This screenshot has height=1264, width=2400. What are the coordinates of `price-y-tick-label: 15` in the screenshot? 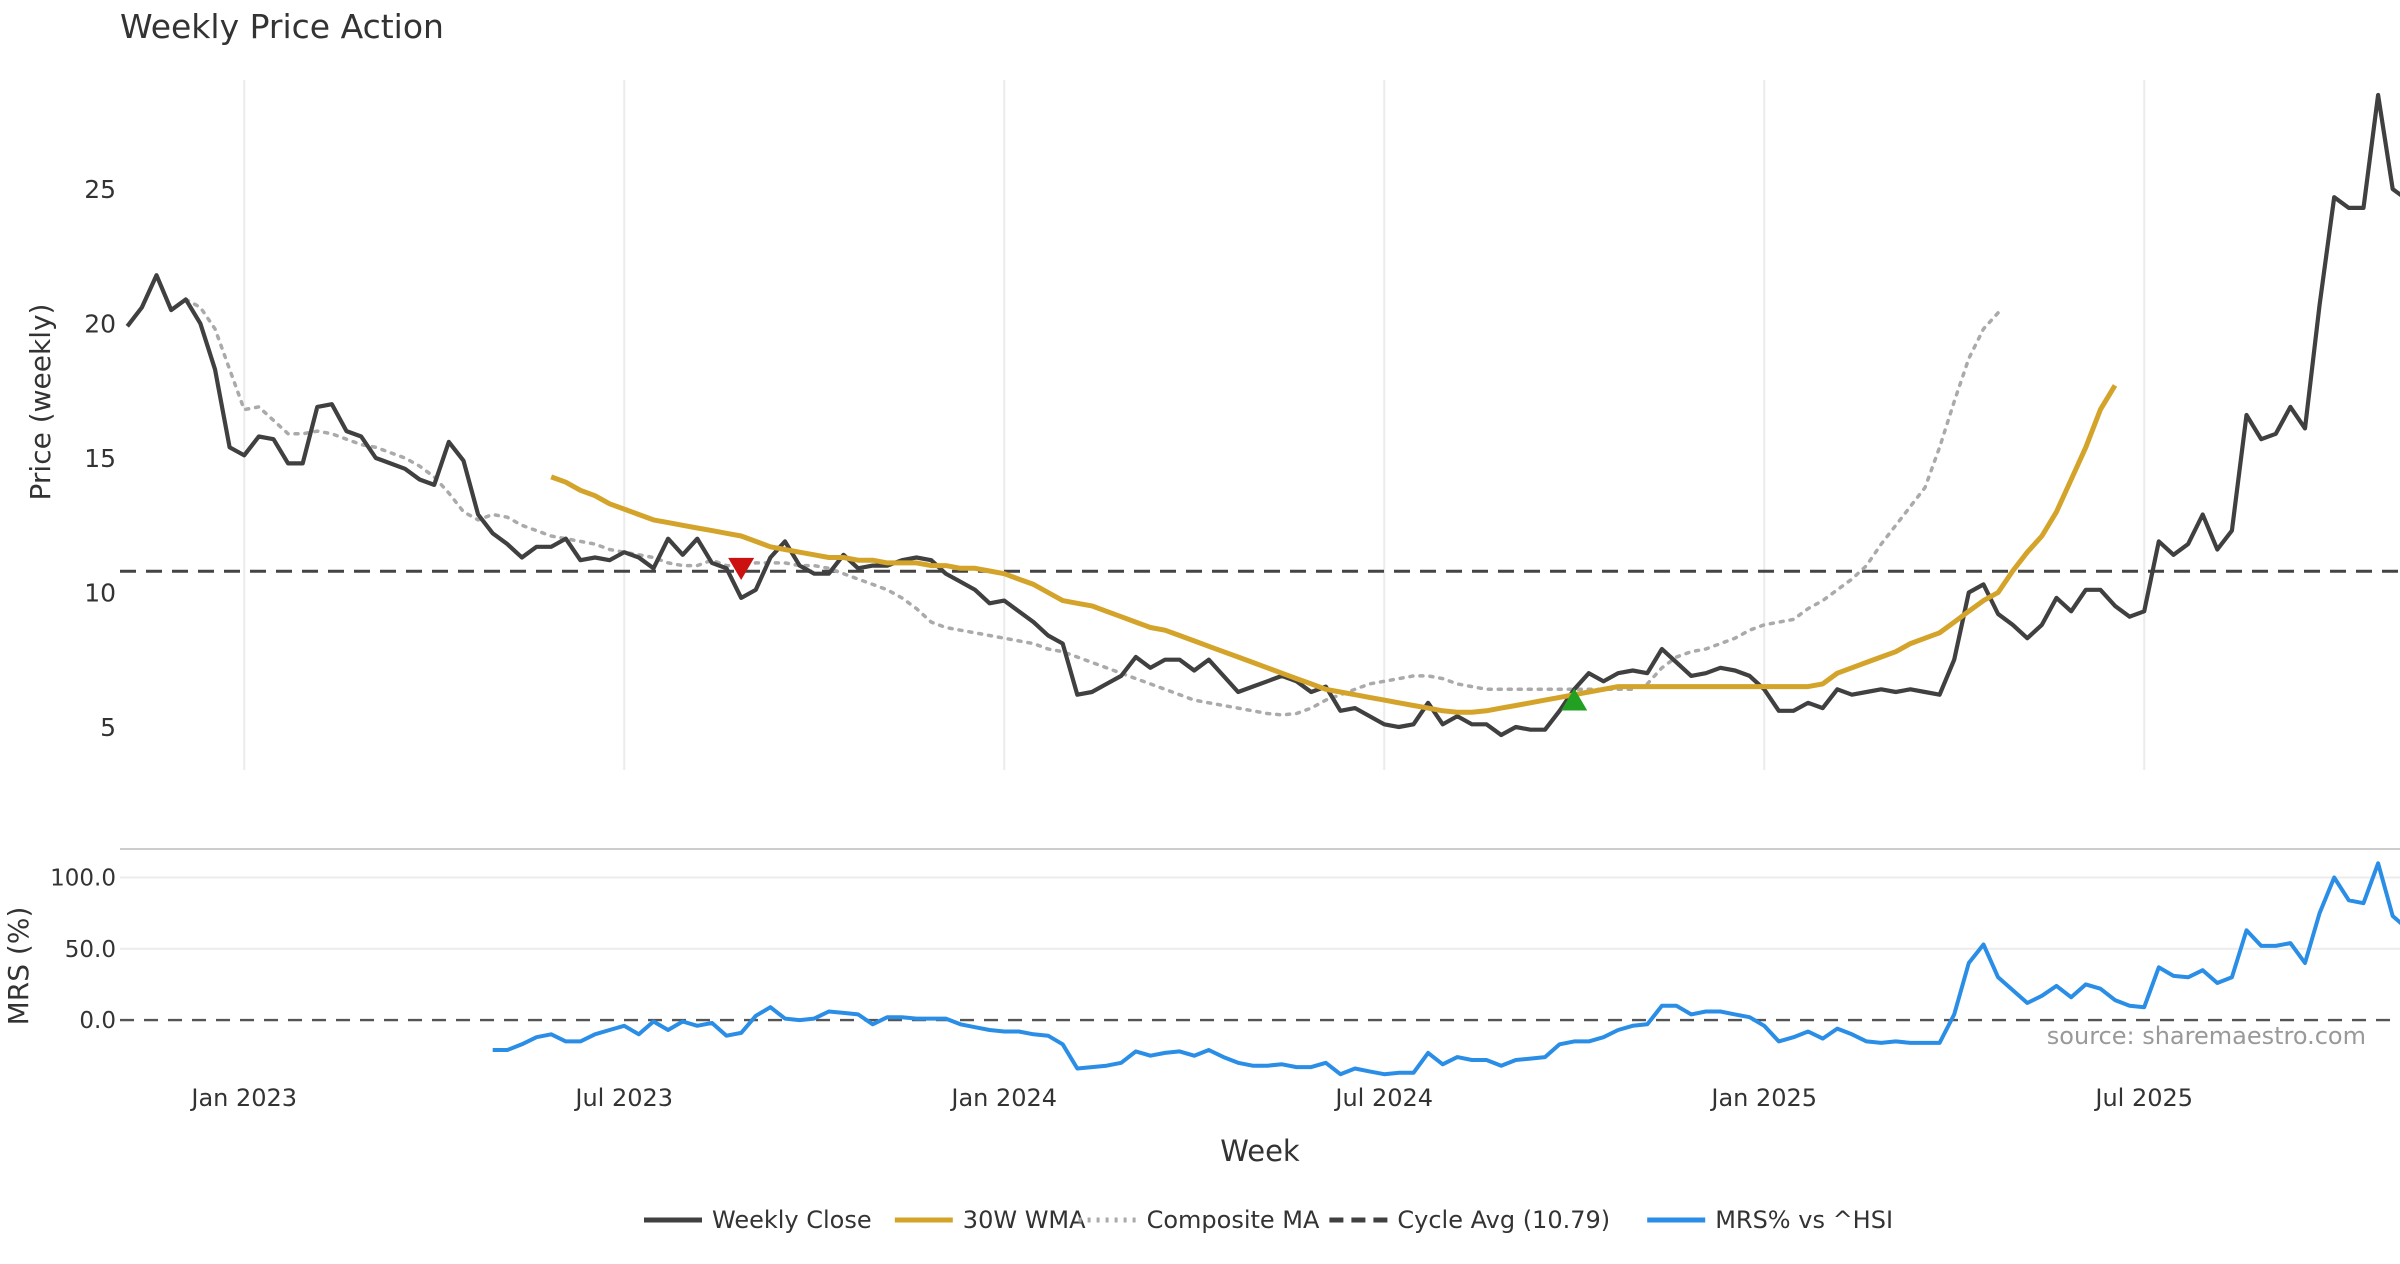 It's located at (100, 458).